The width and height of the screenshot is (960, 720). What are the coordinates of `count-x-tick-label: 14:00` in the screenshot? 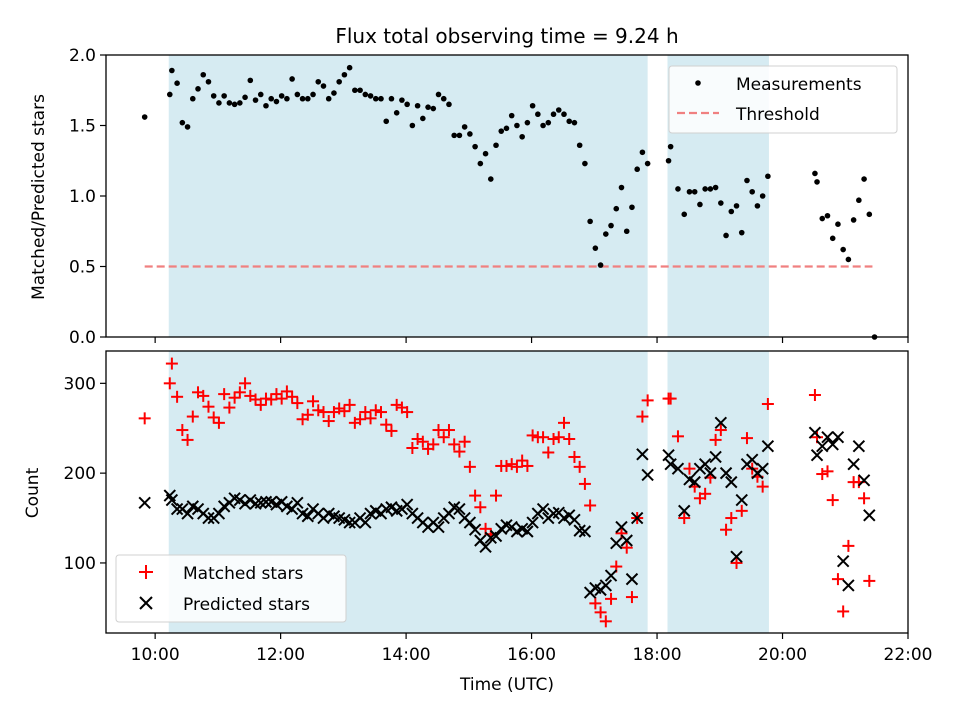 It's located at (406, 655).